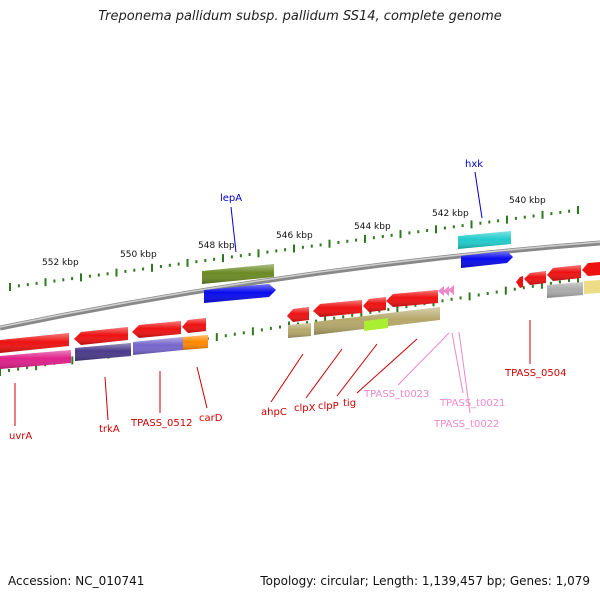 The width and height of the screenshot is (600, 600). Describe the element at coordinates (474, 164) in the screenshot. I see `label-hxk: hxk` at that location.